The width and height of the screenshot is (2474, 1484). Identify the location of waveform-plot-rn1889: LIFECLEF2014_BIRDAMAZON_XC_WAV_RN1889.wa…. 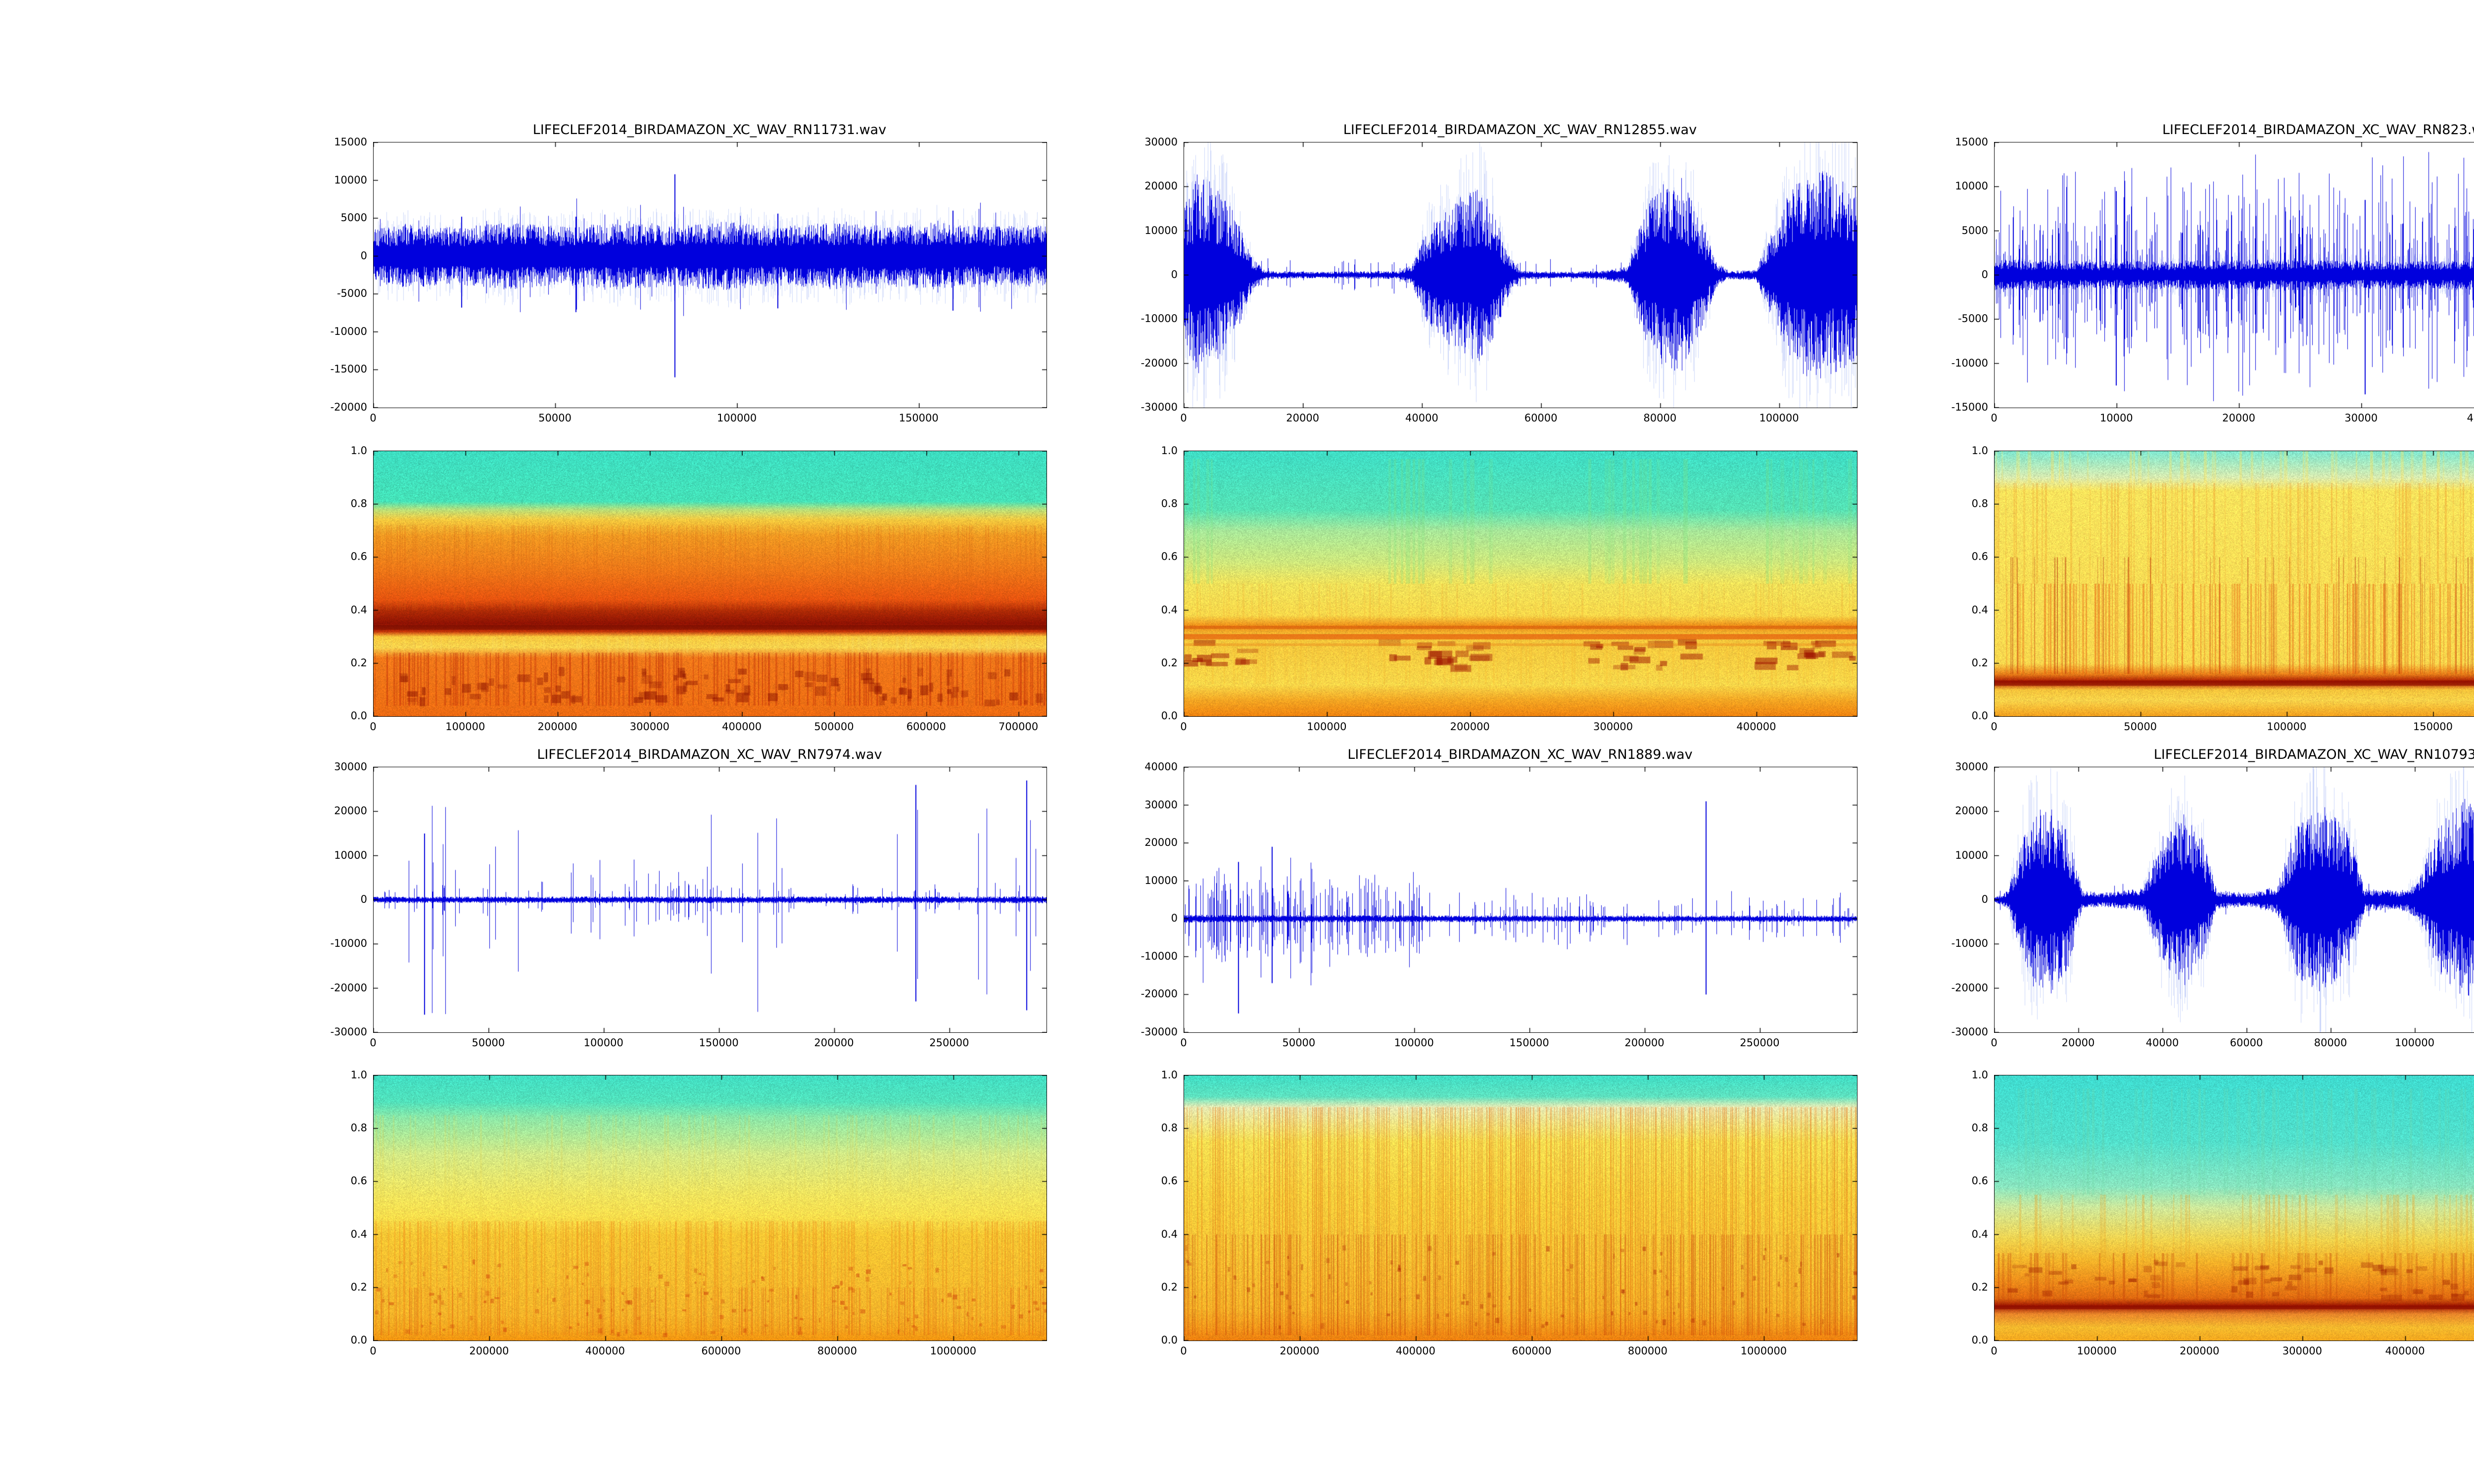
(1499, 898).